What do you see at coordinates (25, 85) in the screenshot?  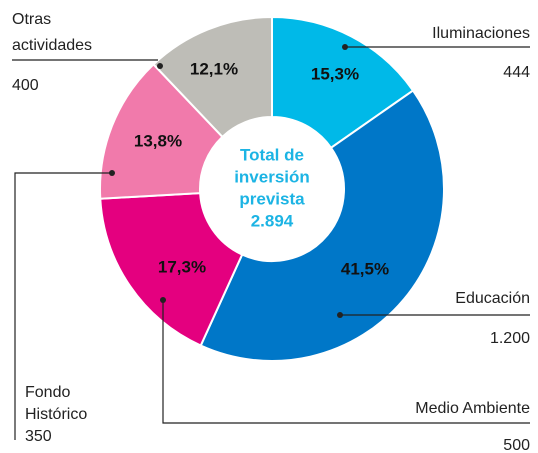 I see `value-label: 400` at bounding box center [25, 85].